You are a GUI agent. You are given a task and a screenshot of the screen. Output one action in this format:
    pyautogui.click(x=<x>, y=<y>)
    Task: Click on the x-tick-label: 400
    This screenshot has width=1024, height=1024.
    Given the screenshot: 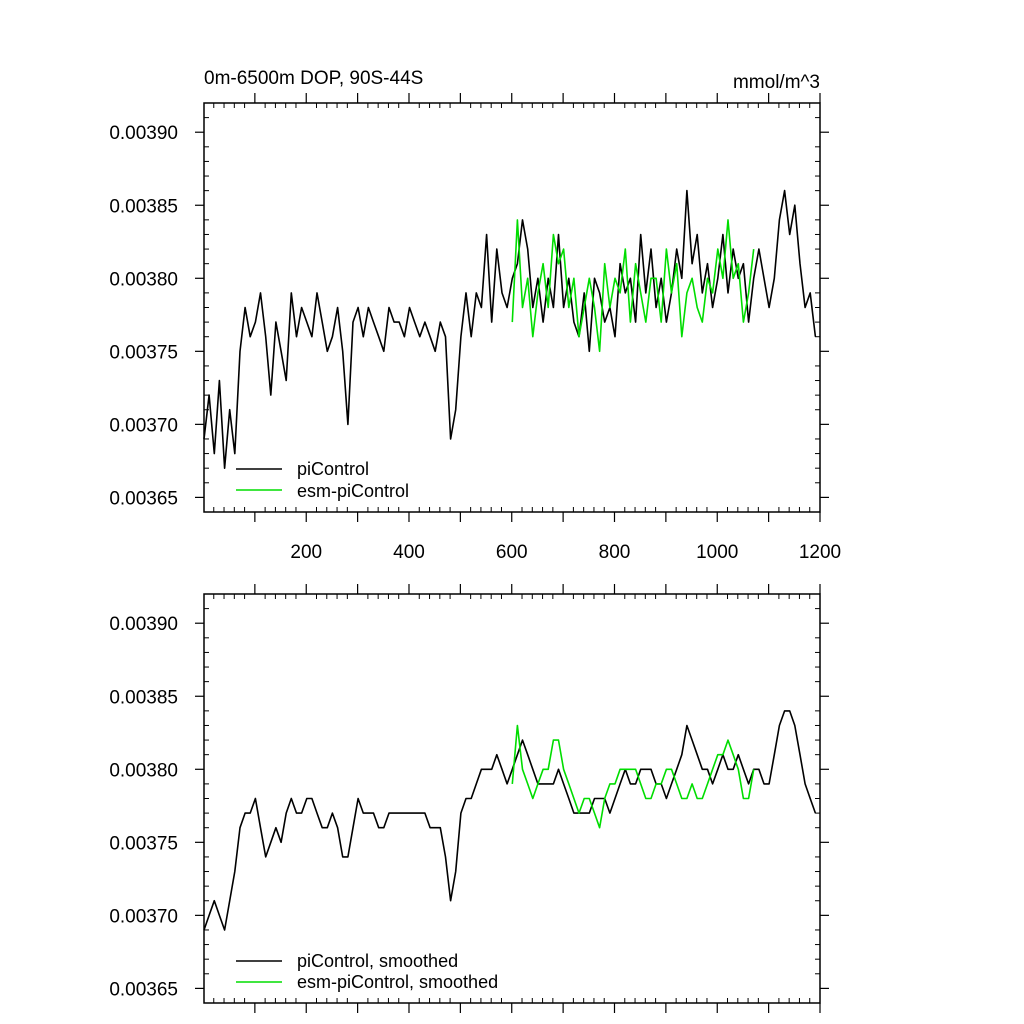 What is the action you would take?
    pyautogui.click(x=409, y=552)
    